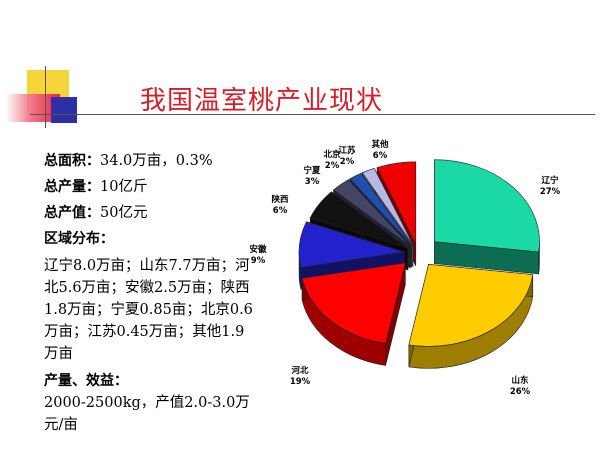 The width and height of the screenshot is (600, 450). What do you see at coordinates (151, 187) in the screenshot?
I see `output-row: 总产量：10亿斤` at bounding box center [151, 187].